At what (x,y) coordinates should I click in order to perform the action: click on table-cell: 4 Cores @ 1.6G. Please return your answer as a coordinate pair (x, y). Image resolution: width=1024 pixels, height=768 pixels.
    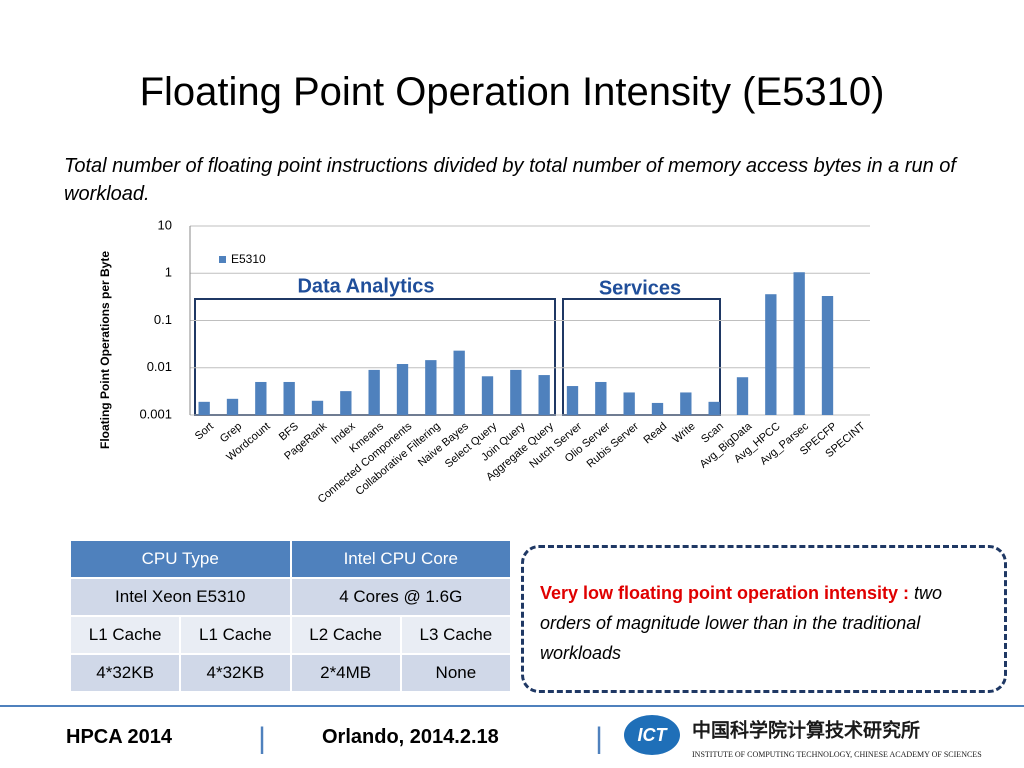
    Looking at the image, I should click on (400, 597).